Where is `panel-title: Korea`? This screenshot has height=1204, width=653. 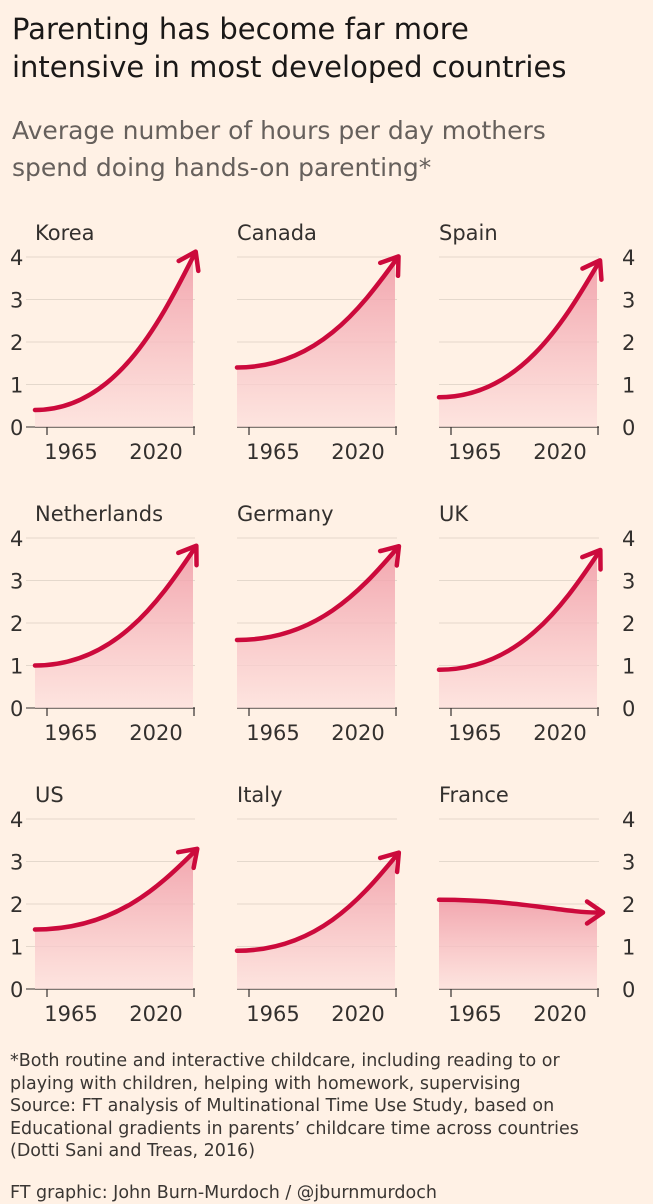 panel-title: Korea is located at coordinates (65, 233).